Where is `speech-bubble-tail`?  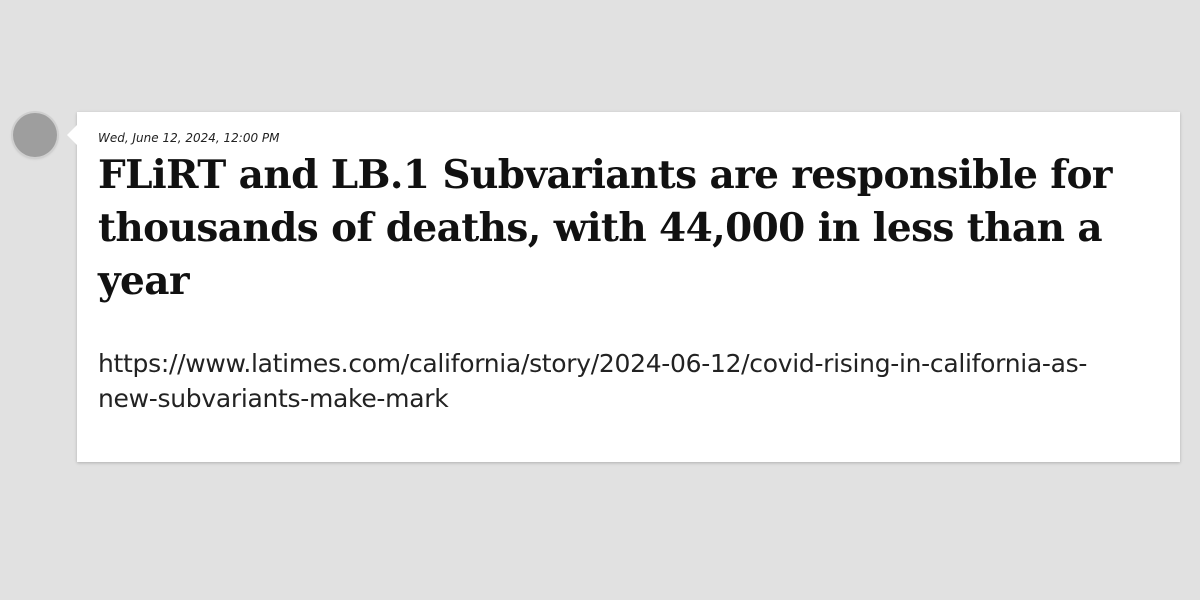
speech-bubble-tail is located at coordinates (72, 135).